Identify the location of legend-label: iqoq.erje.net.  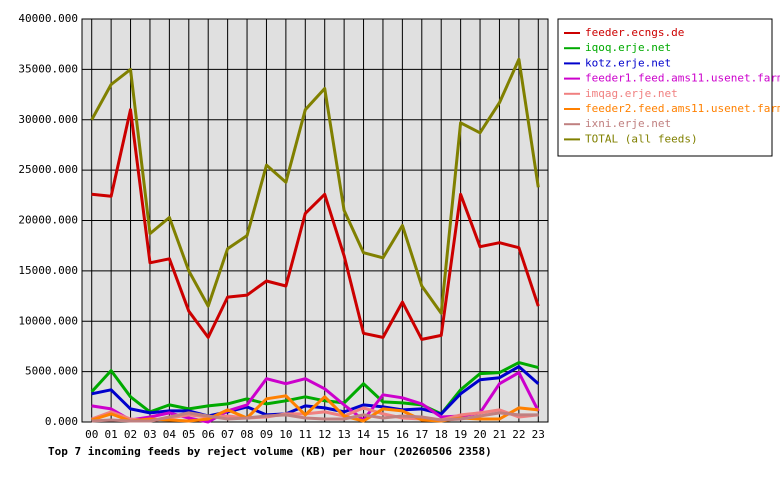
(628, 47).